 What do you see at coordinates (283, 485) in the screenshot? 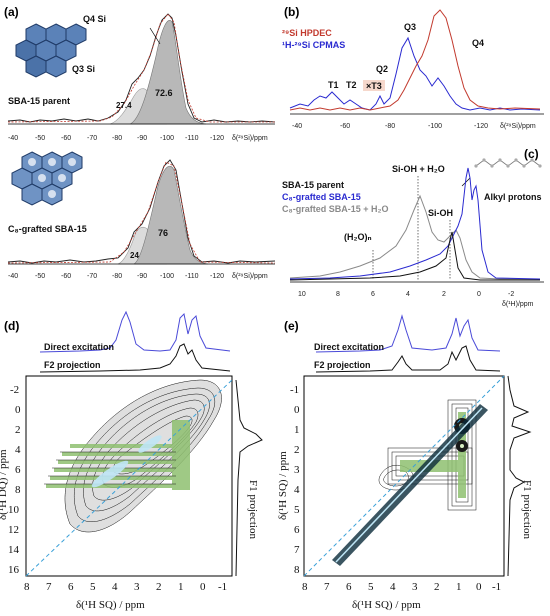
I see `axis-e-ylabel: δ(¹H SQ) / ppm` at bounding box center [283, 485].